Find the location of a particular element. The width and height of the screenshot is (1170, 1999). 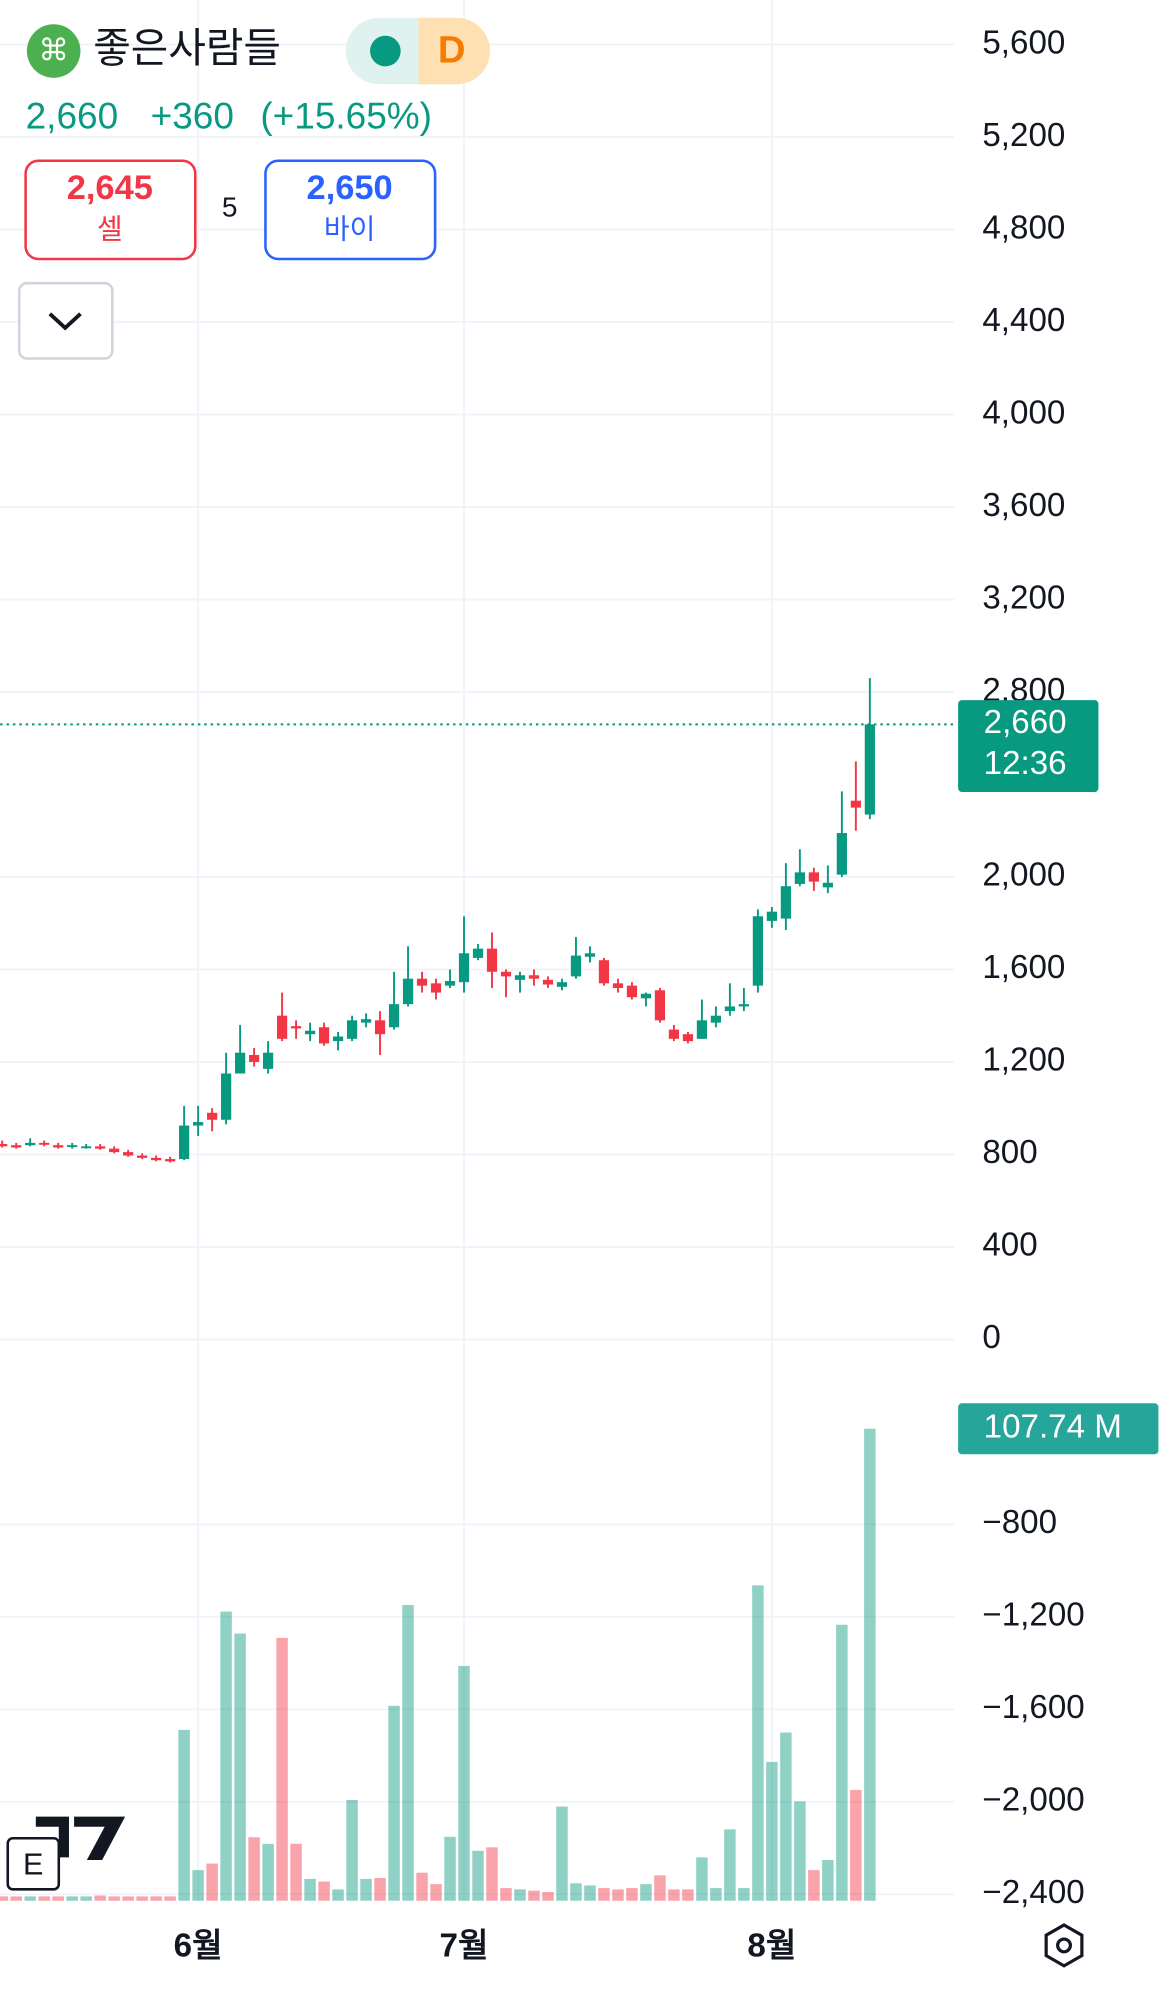

volume-label-box is located at coordinates (1058, 1429).